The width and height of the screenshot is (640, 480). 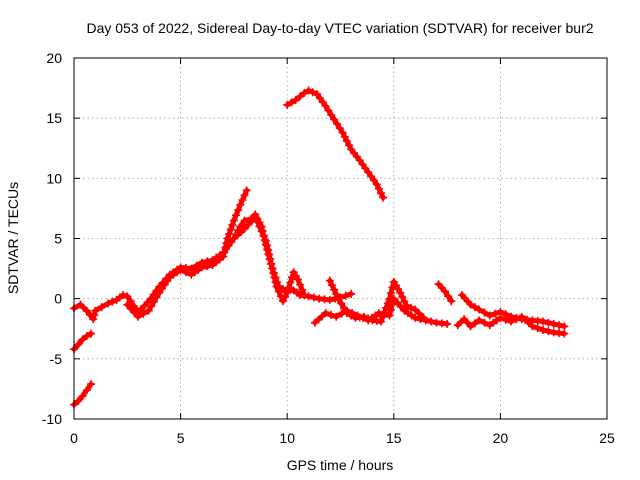 I want to click on series-track-h, so click(x=376, y=301).